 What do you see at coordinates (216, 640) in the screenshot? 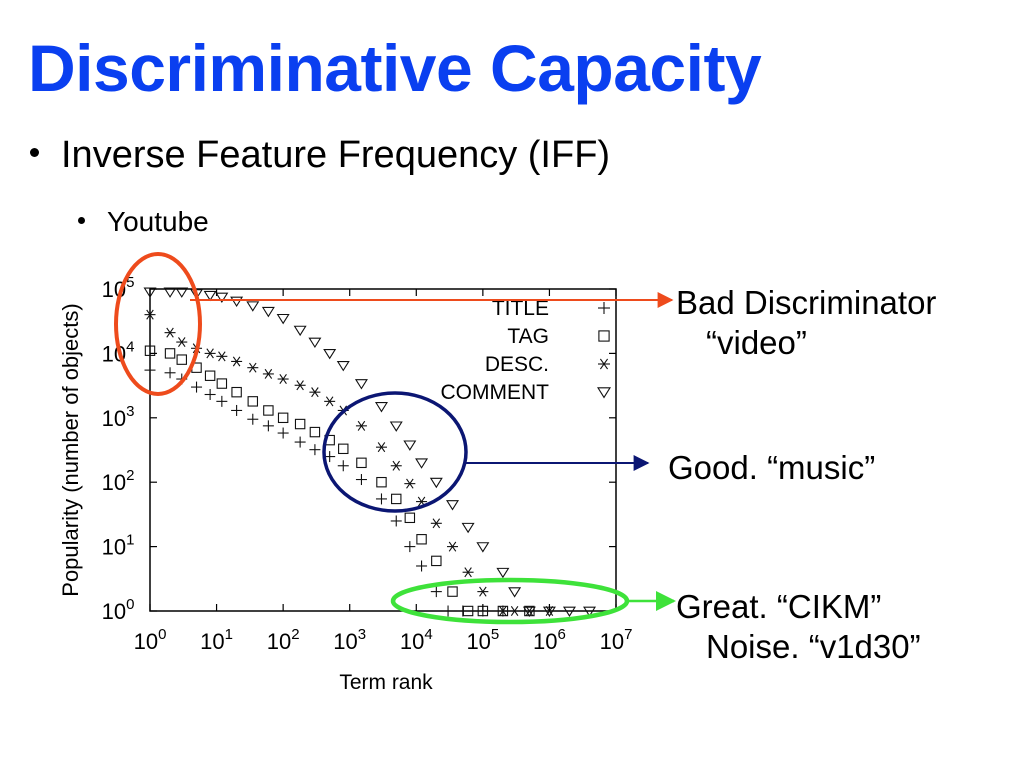
I see `x-tick-label: 10¹` at bounding box center [216, 640].